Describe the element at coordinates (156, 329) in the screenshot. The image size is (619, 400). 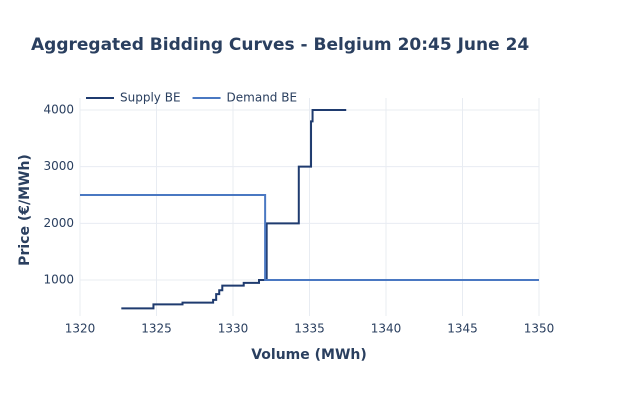
I see `x-tick-label: 1325` at that location.